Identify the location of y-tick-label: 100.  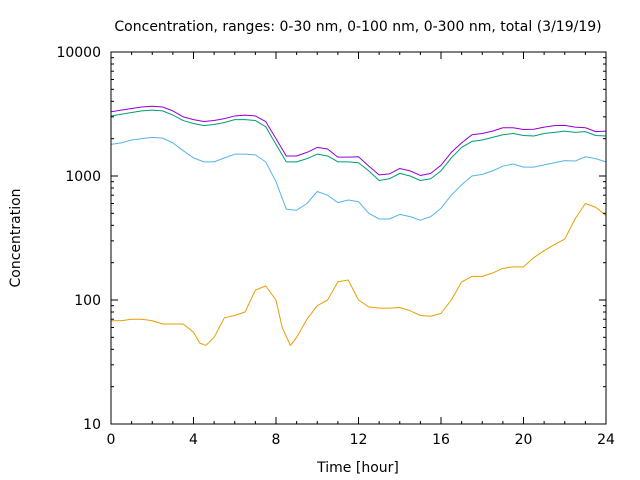
(87, 301).